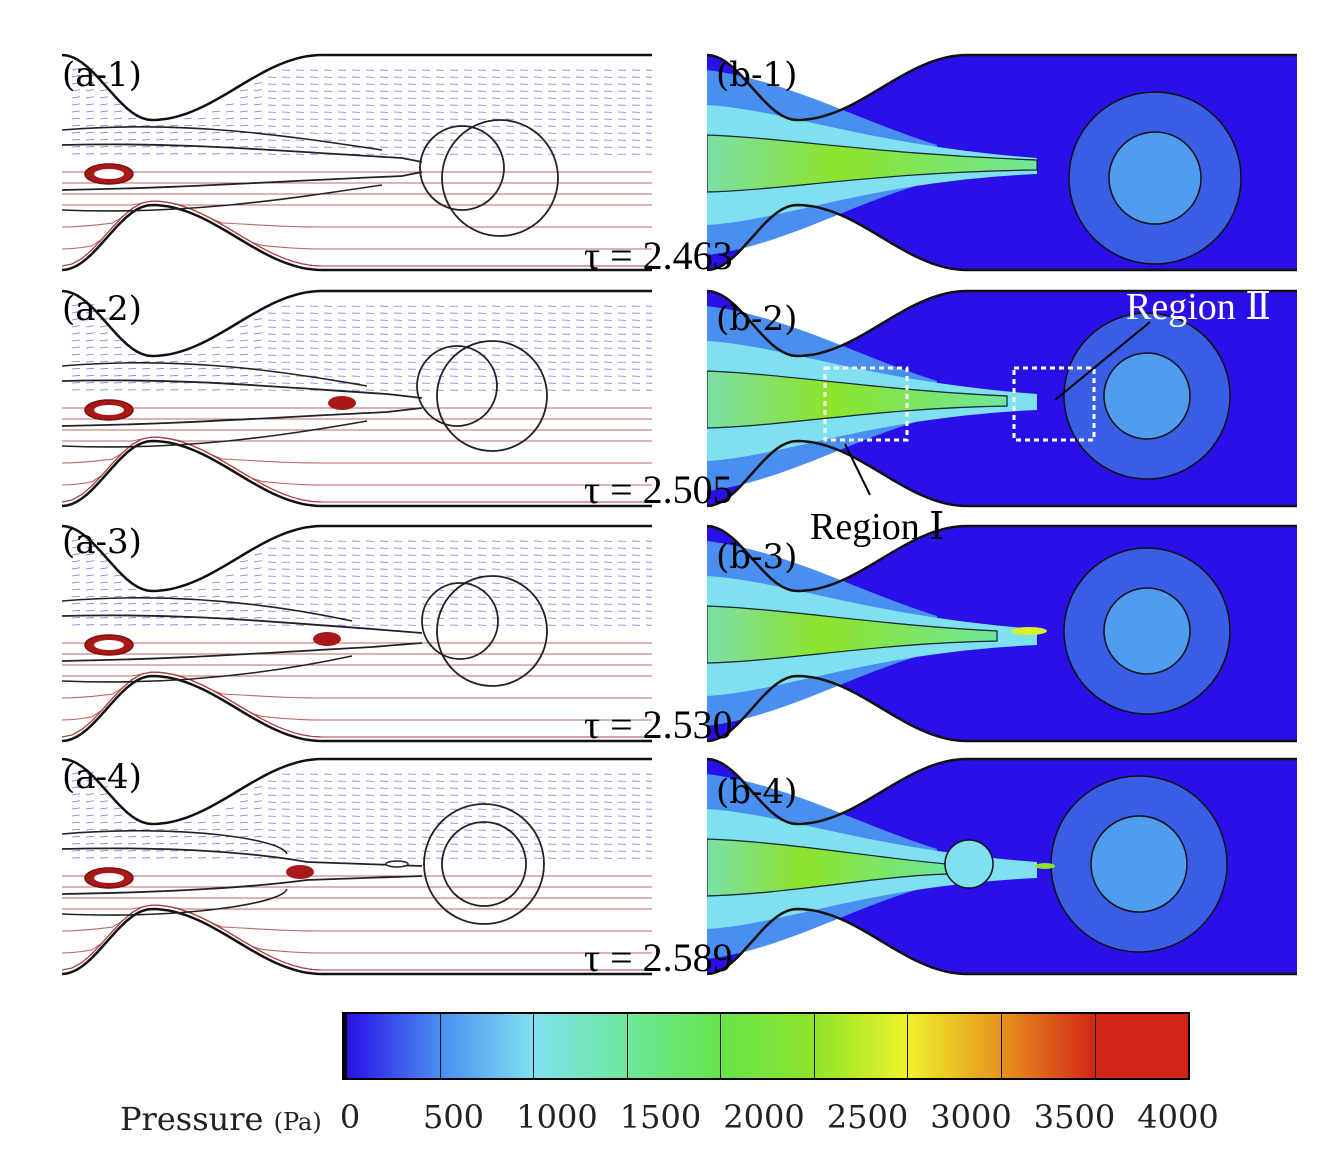 Image resolution: width=1340 pixels, height=1163 pixels. Describe the element at coordinates (1074, 1117) in the screenshot. I see `colorbar-tick-label: 3500` at that location.